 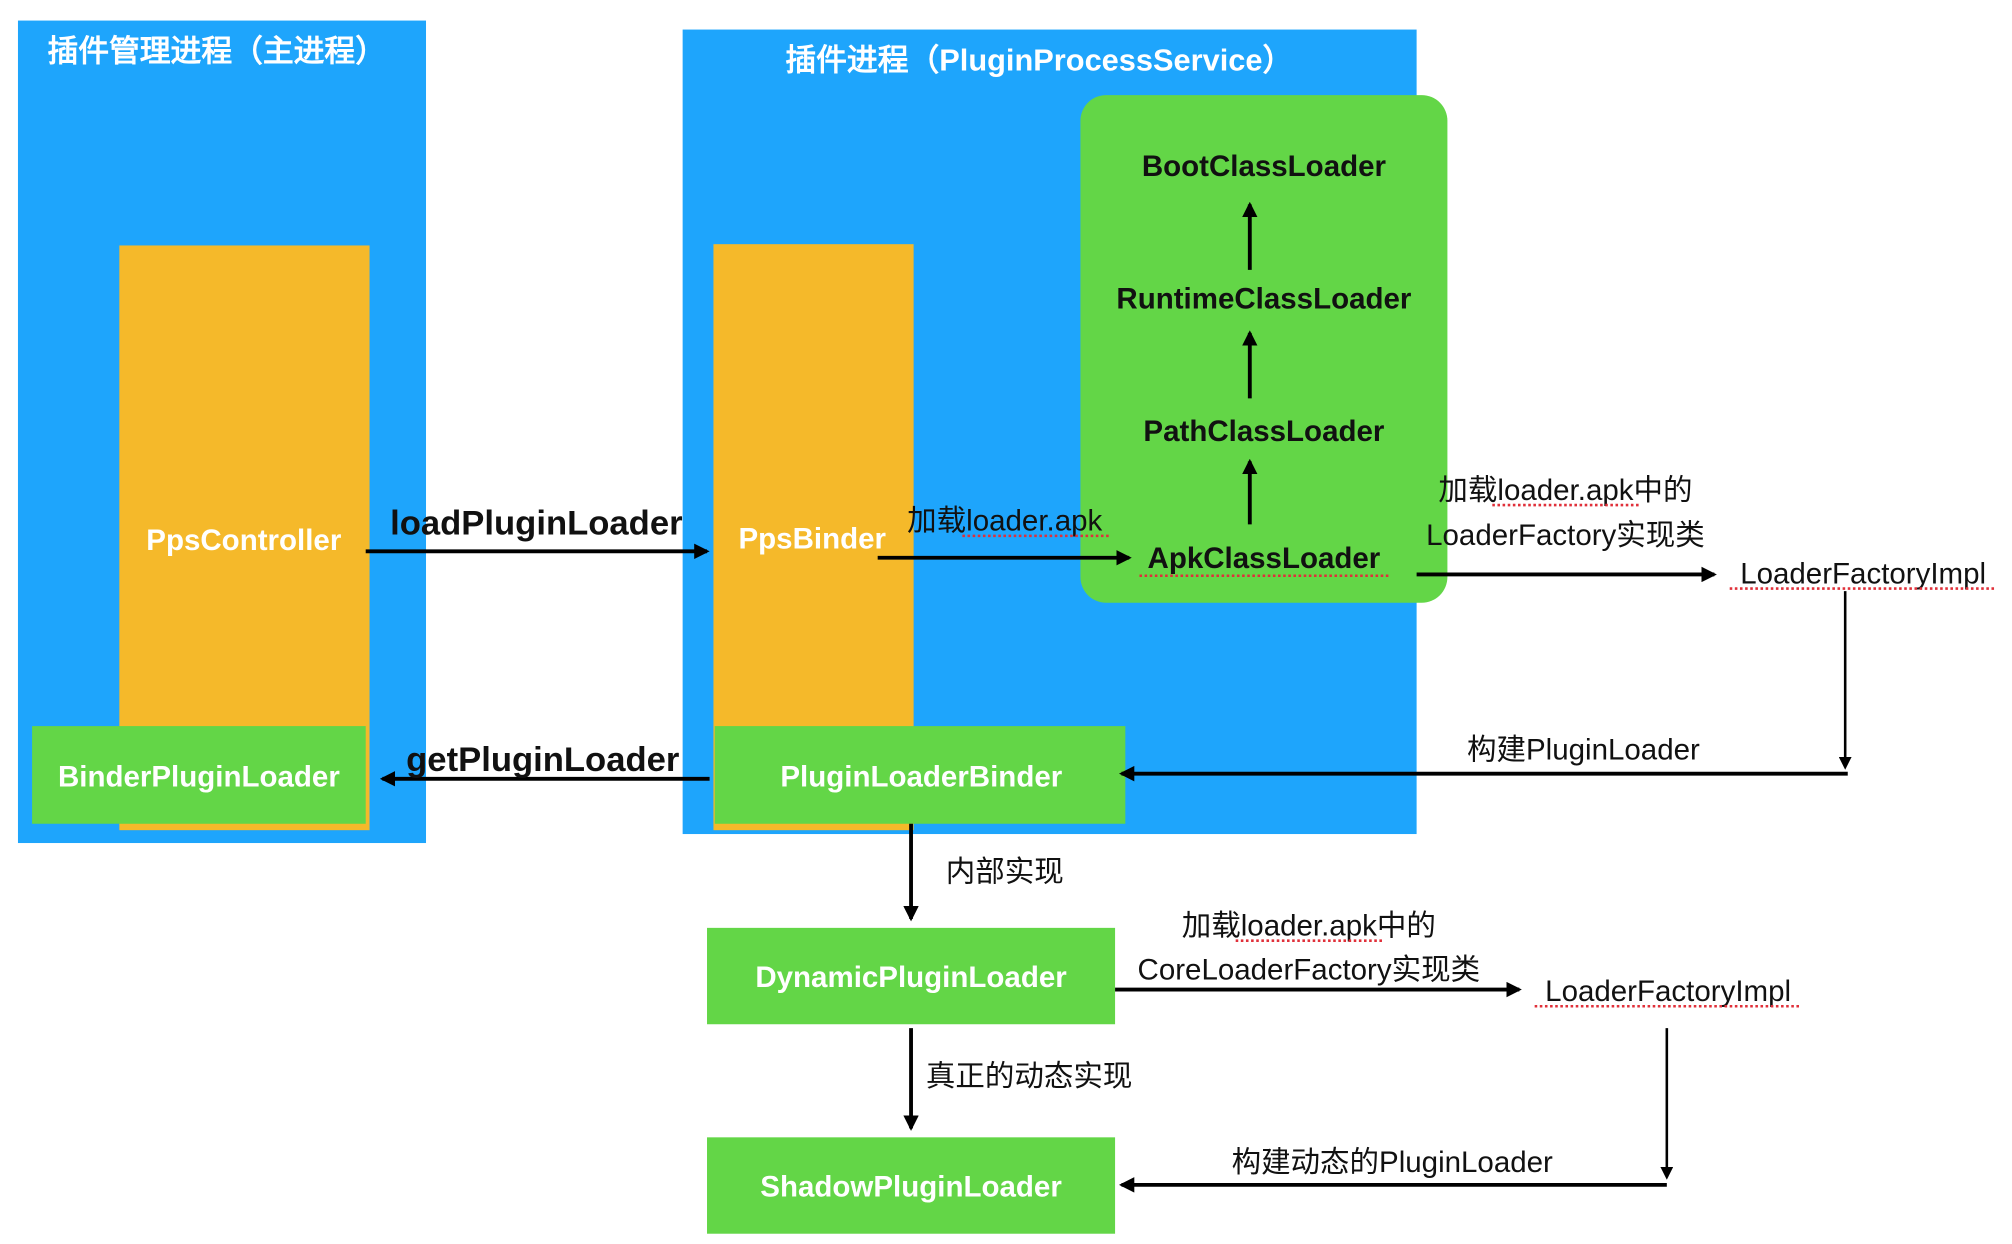 I want to click on pps-controller-label: PpsController, so click(x=244, y=540).